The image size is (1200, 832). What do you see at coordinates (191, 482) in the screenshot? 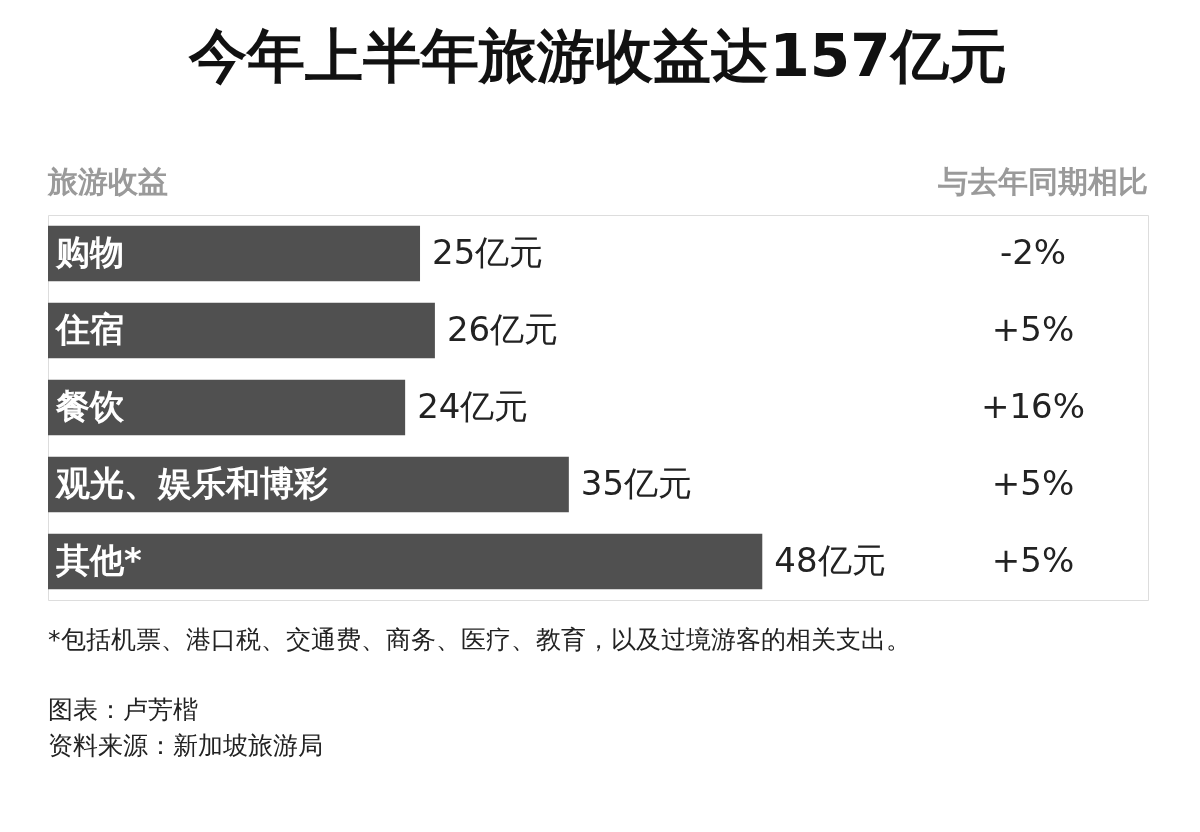
I see `y-tick-label: 观光、娱乐和博彩` at bounding box center [191, 482].